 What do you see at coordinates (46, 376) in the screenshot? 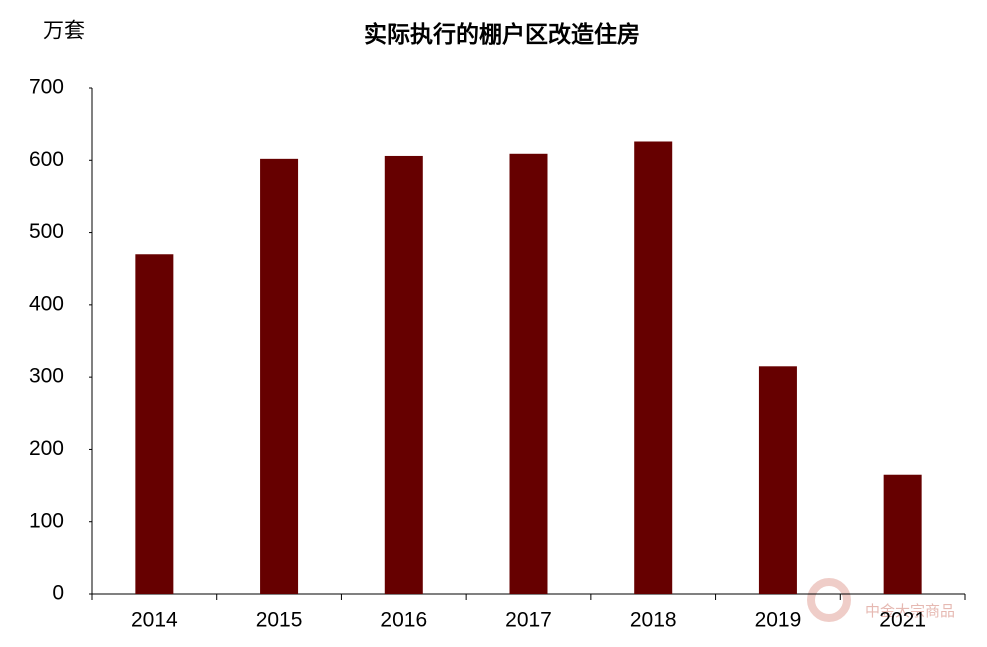
I see `y-tick-label: 300` at bounding box center [46, 376].